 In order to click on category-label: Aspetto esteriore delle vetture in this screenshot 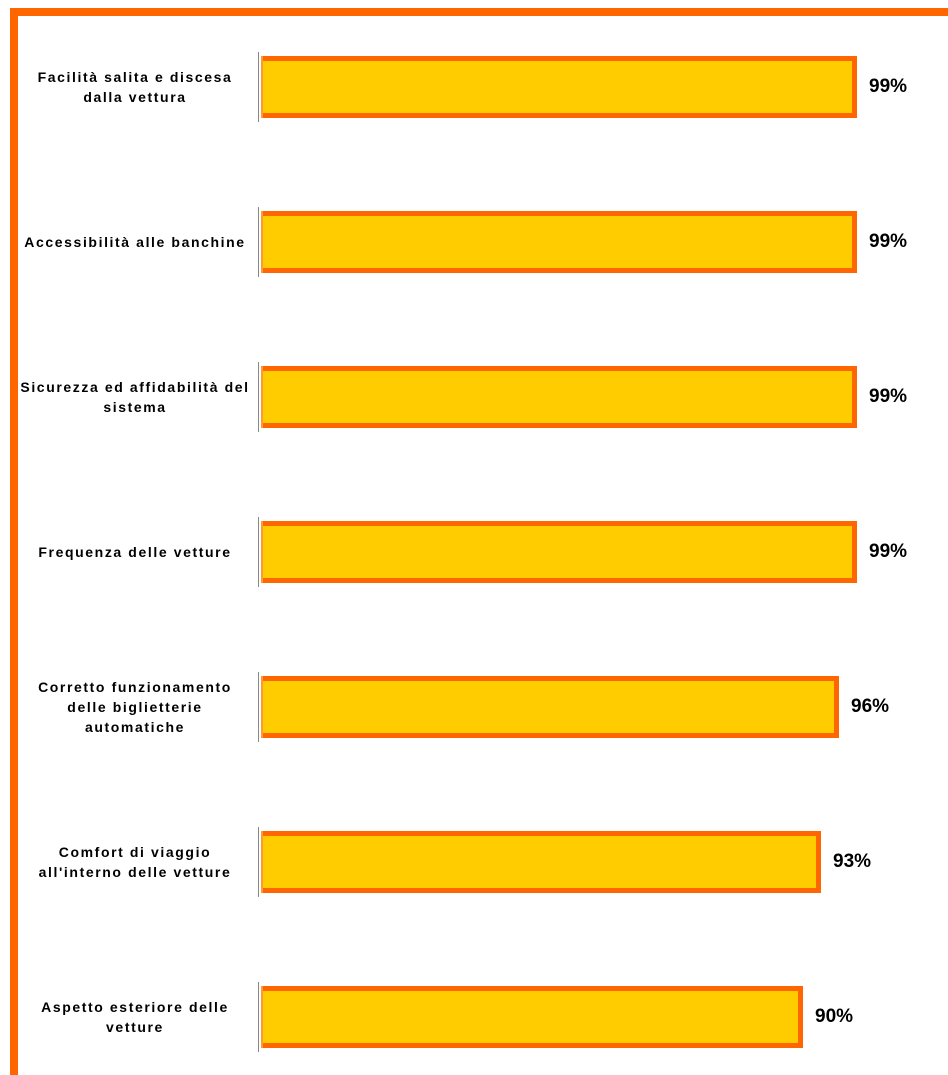, I will do `click(135, 1017)`.